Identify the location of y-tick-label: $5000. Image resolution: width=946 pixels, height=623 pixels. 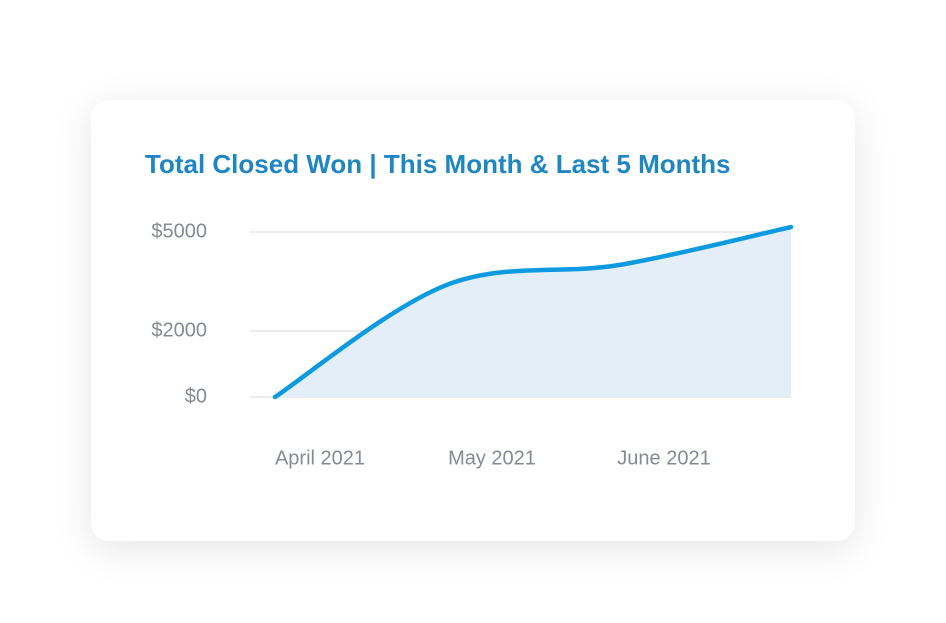
(179, 231).